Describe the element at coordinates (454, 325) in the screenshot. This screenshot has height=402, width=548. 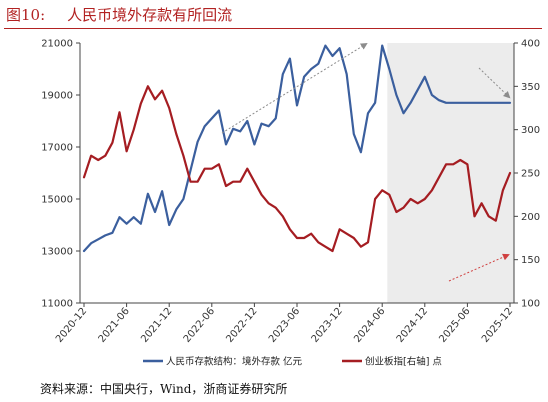
I see `x-tick-label: 2025-06` at that location.